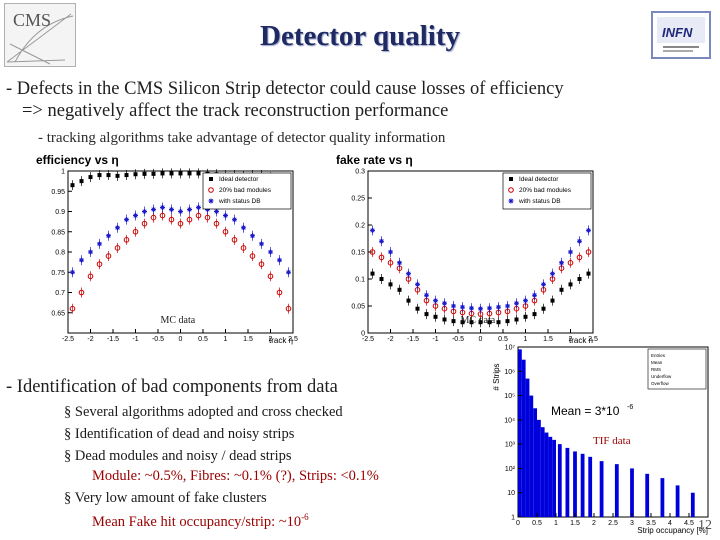  Describe the element at coordinates (203, 339) in the screenshot. I see `eff-xtick-label: 0.5` at that location.